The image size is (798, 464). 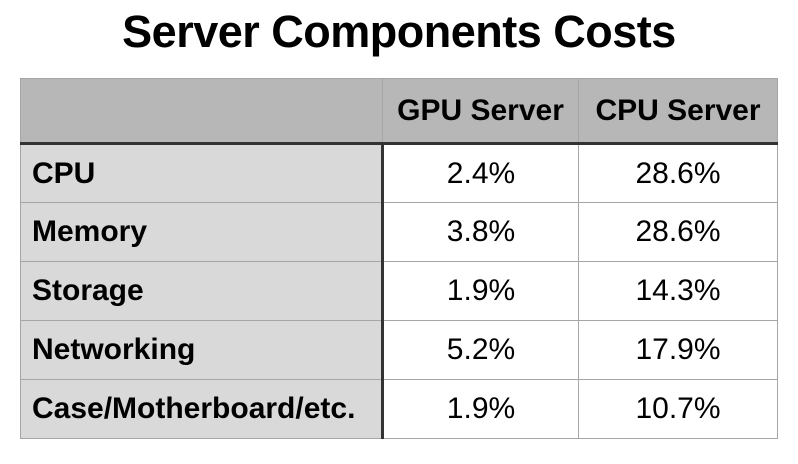 What do you see at coordinates (678, 291) in the screenshot?
I see `cpu-server-value: 14.3%` at bounding box center [678, 291].